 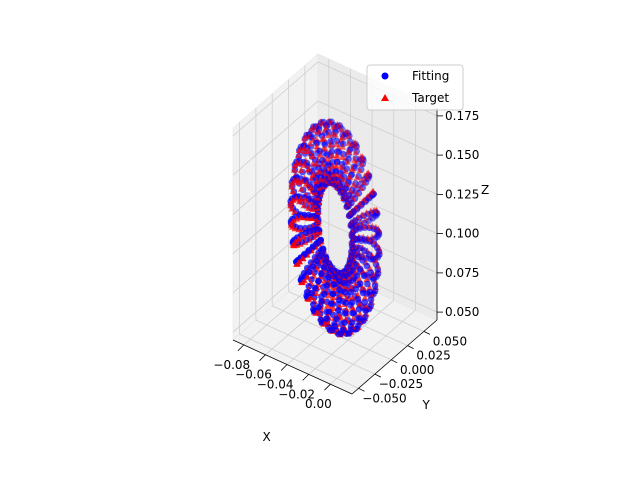 What do you see at coordinates (430, 76) in the screenshot?
I see `legend-fitting-label: Fitting` at bounding box center [430, 76].